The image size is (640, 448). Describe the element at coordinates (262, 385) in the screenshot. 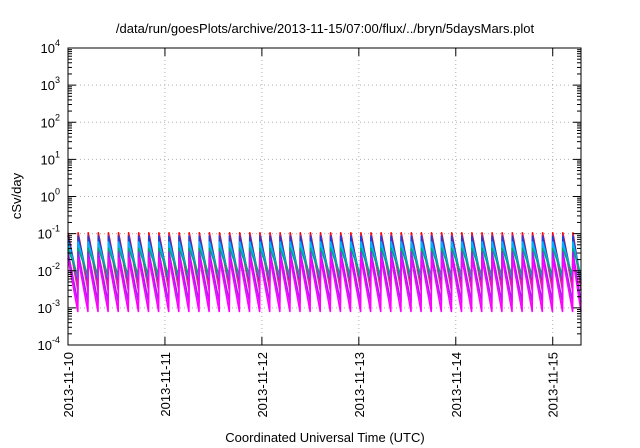

I see `x-tick-label: 2013-11-12` at that location.